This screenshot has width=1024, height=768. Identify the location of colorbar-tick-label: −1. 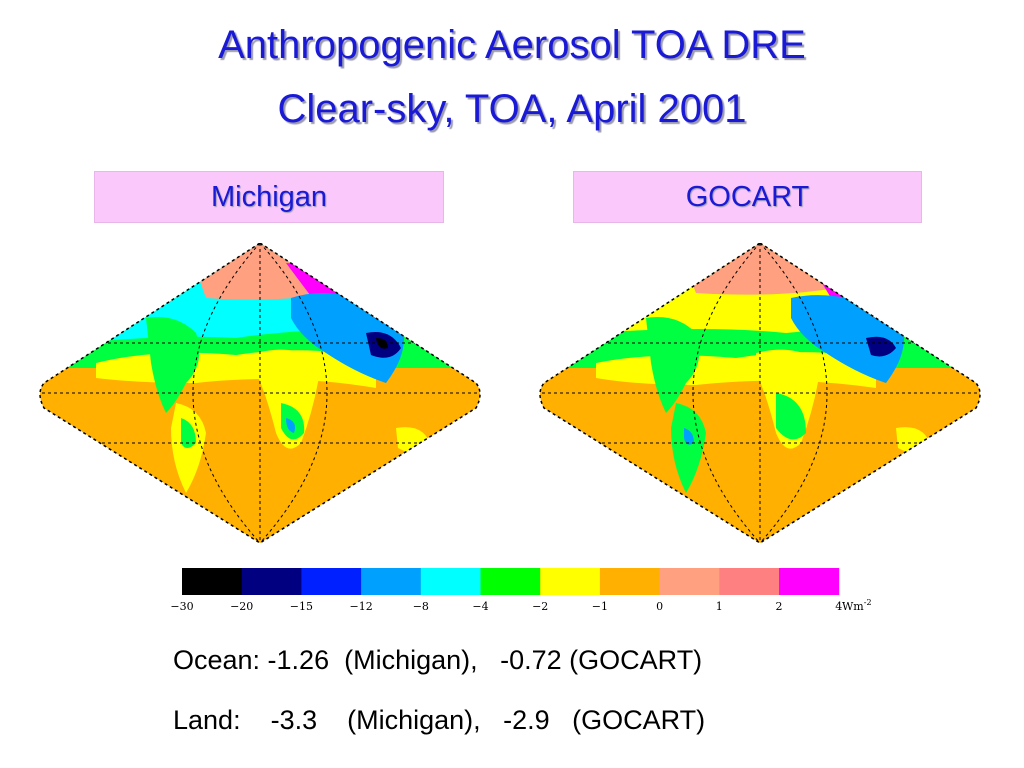
(600, 606).